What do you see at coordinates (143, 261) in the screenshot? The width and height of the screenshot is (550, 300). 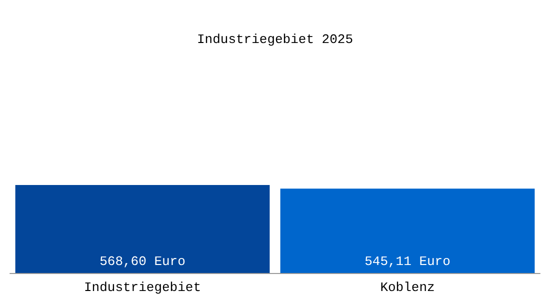 I see `data-label: 568,60 Euro` at bounding box center [143, 261].